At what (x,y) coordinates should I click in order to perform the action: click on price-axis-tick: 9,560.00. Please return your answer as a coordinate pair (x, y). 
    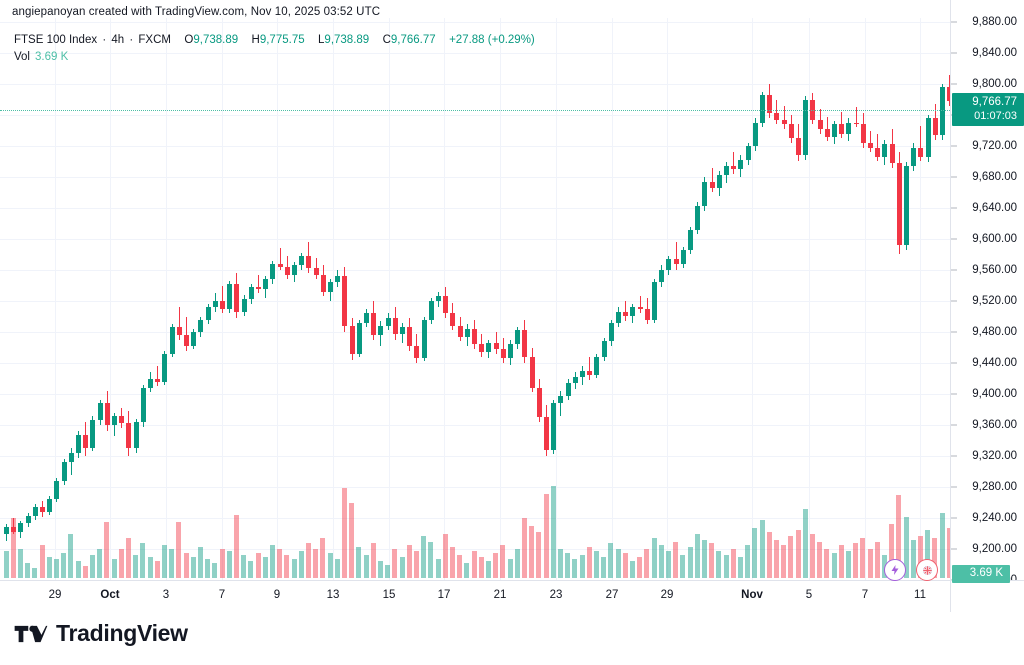
    Looking at the image, I should click on (994, 270).